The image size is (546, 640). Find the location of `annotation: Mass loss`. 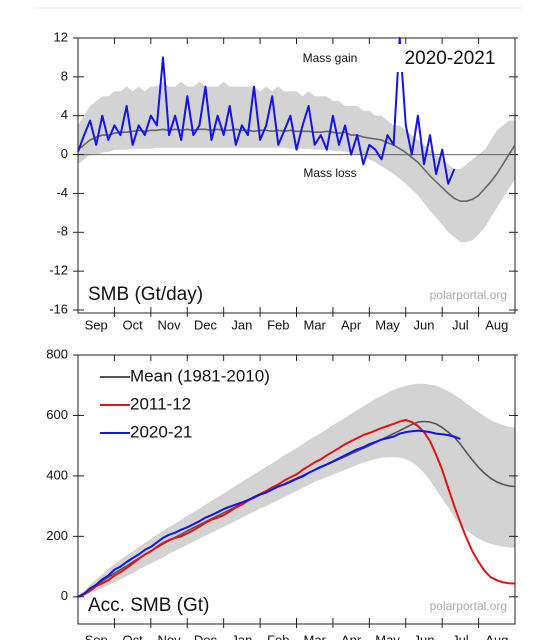

annotation: Mass loss is located at coordinates (329, 173).